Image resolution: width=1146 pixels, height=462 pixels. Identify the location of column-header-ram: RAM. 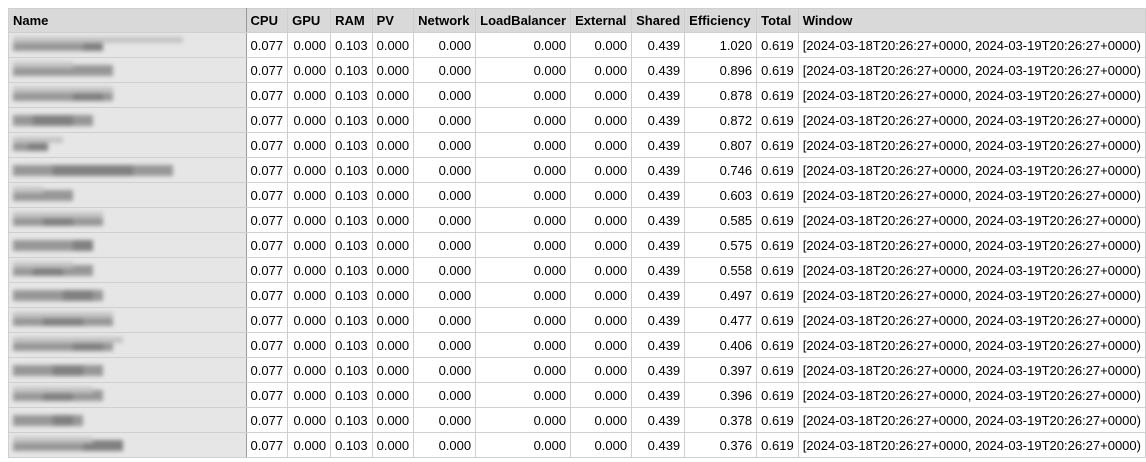
(351, 20).